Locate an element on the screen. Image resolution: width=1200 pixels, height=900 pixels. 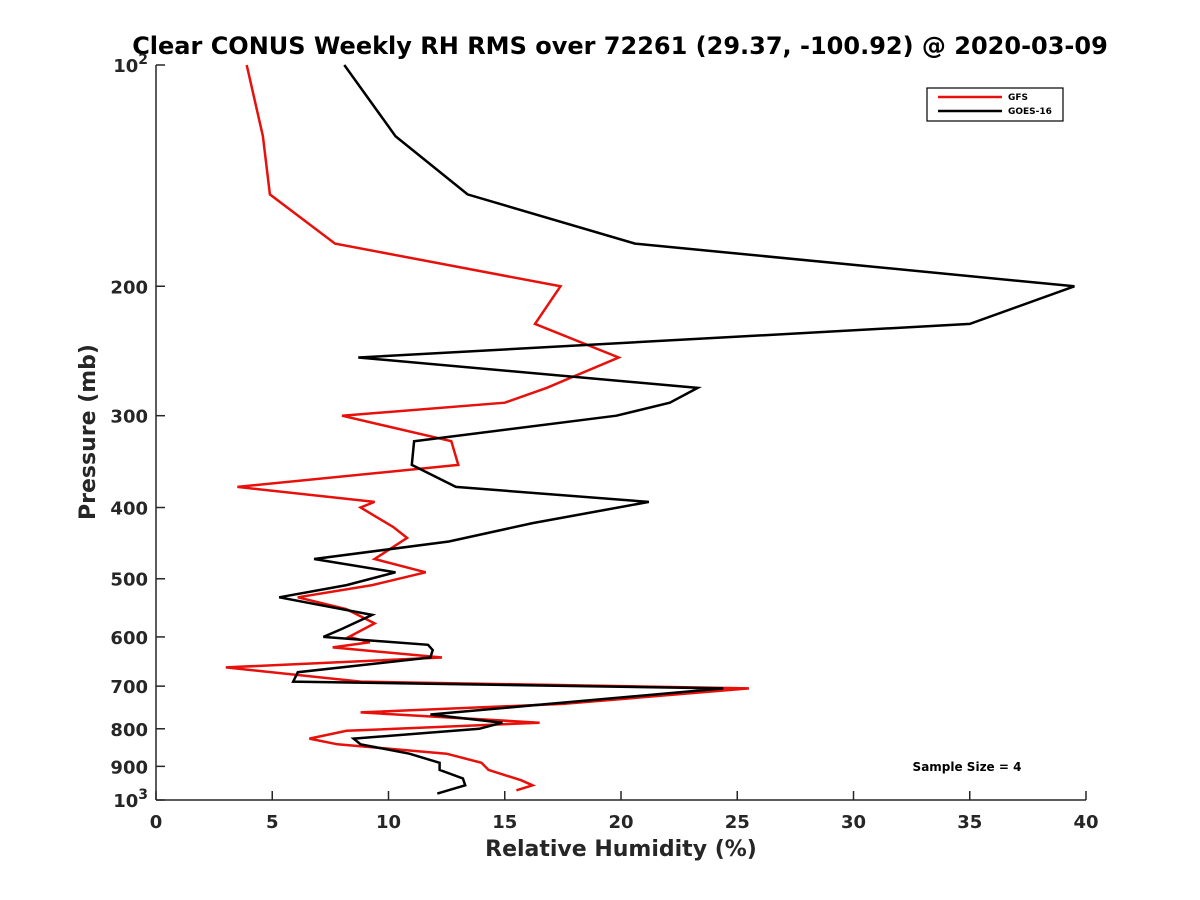
legend-box is located at coordinates (995, 104).